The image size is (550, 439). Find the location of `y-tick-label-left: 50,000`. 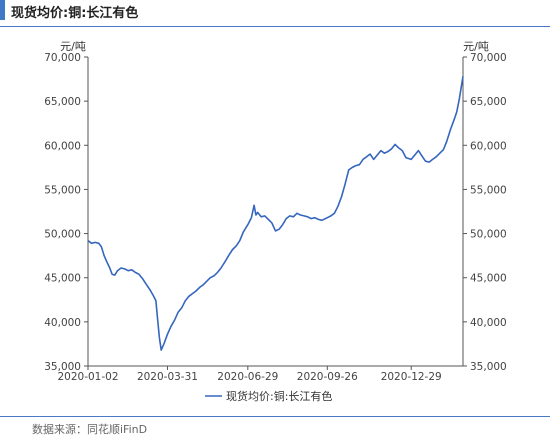

y-tick-label-left: 50,000 is located at coordinates (62, 235).